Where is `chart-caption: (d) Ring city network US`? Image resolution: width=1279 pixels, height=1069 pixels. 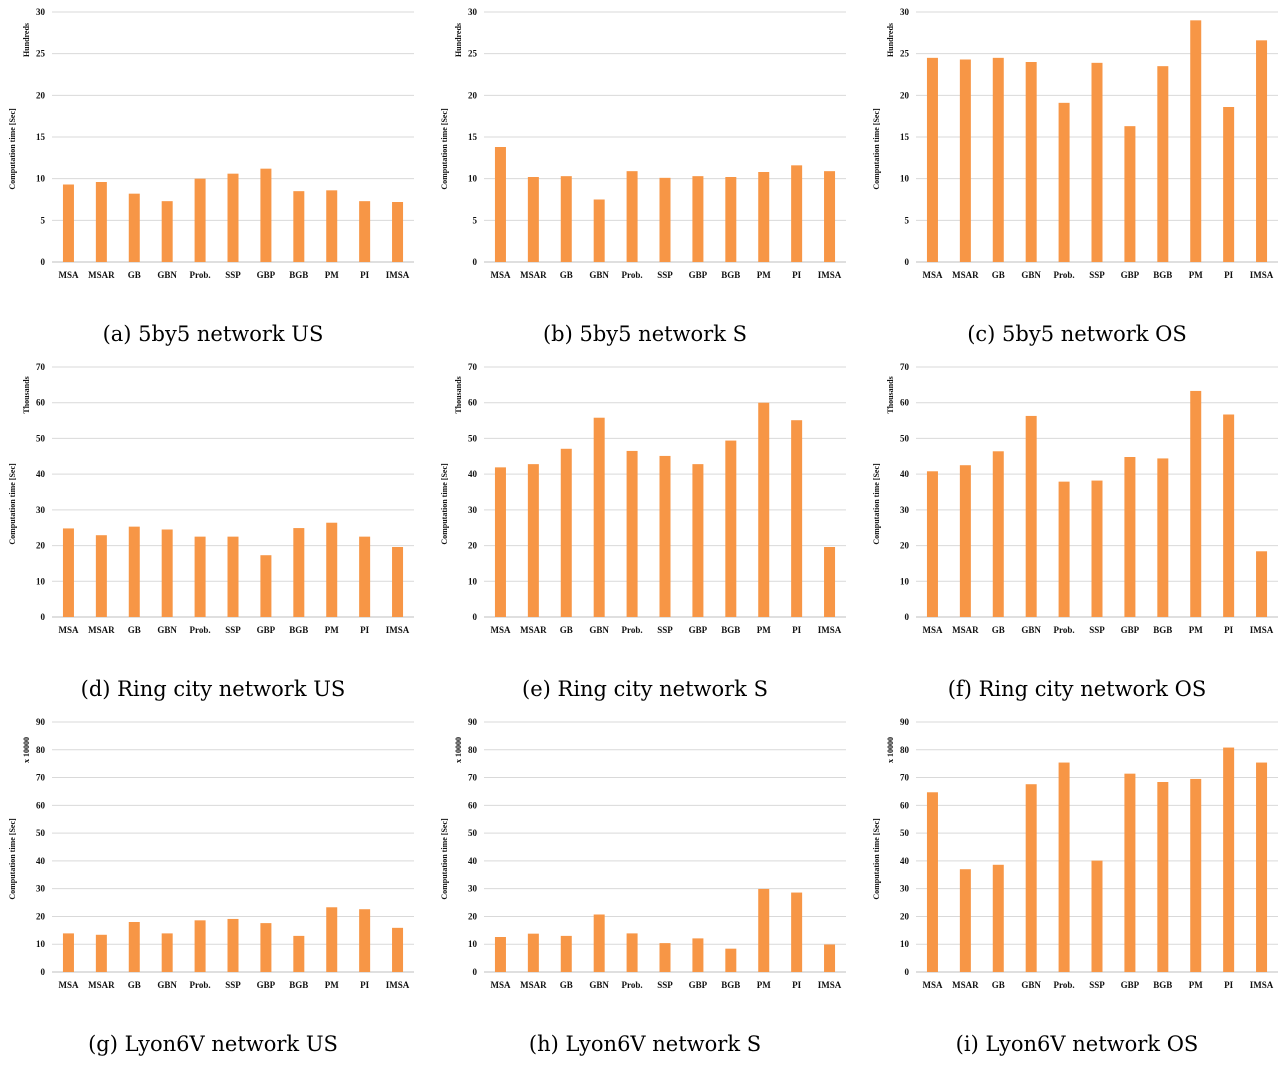 chart-caption: (d) Ring city network US is located at coordinates (213, 689).